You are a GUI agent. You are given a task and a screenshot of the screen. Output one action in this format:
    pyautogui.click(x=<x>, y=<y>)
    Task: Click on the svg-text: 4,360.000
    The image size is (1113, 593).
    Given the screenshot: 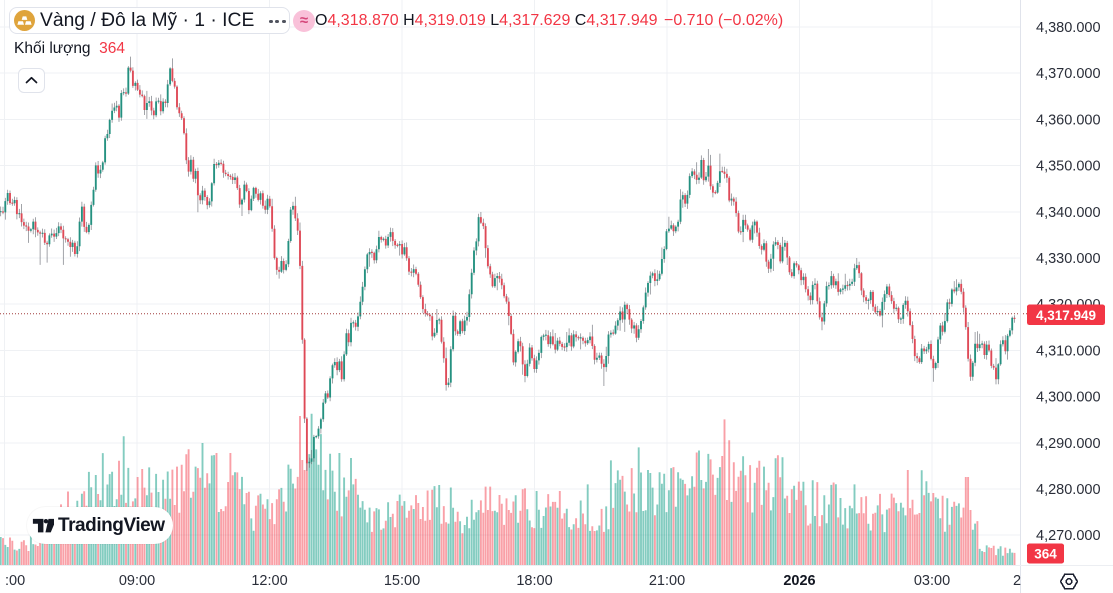 What is the action you would take?
    pyautogui.click(x=1068, y=120)
    